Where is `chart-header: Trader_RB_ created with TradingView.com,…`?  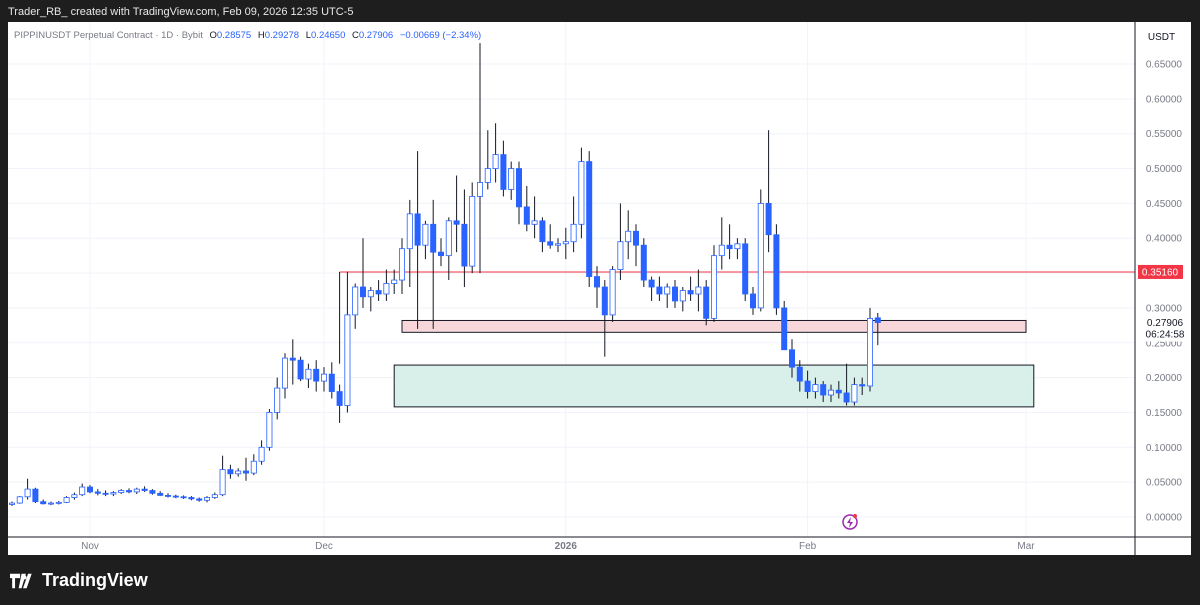
chart-header: Trader_RB_ created with TradingView.com,… is located at coordinates (181, 12).